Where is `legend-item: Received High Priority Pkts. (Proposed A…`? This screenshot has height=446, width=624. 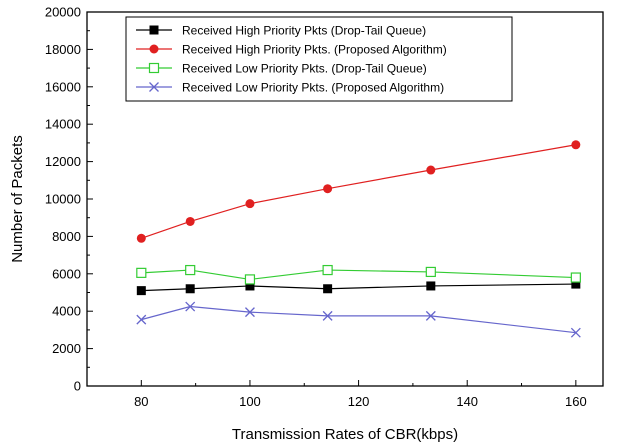 legend-item: Received High Priority Pkts. (Proposed A… is located at coordinates (291, 50).